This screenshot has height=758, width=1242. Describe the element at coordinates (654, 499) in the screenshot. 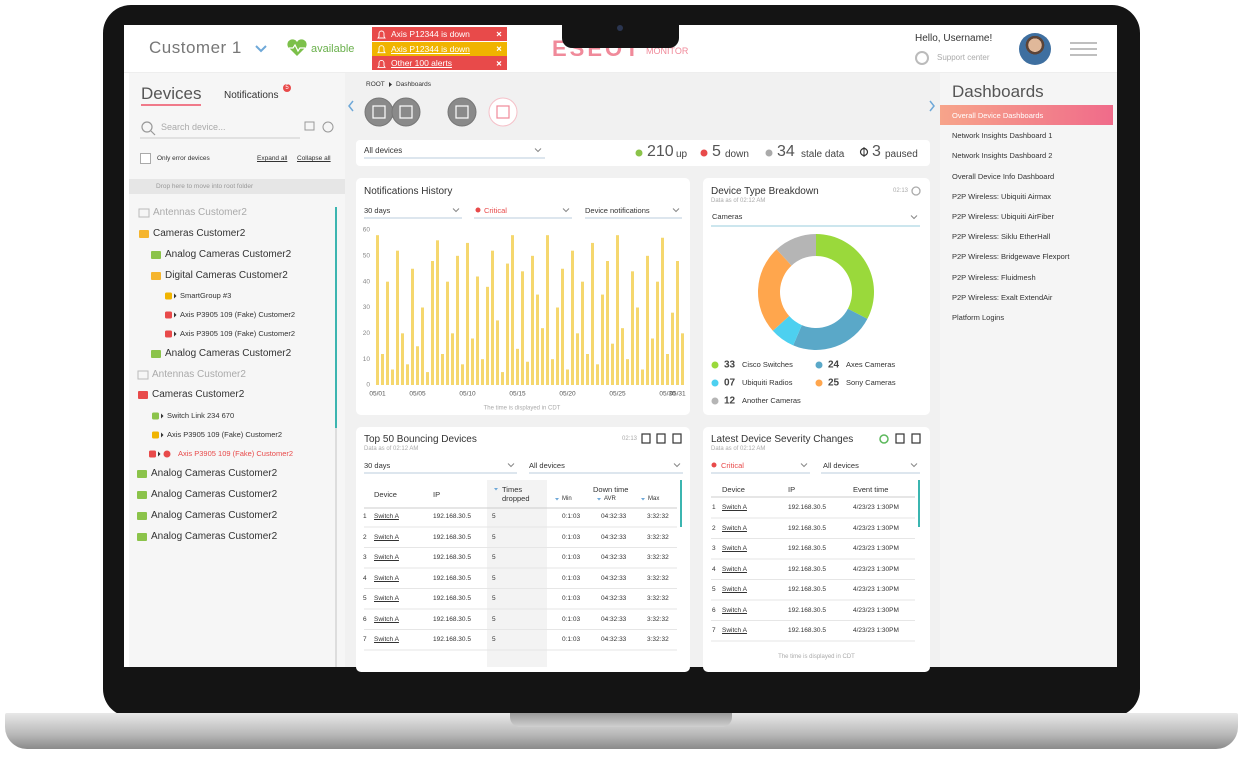

I see `column-header: Max` at that location.